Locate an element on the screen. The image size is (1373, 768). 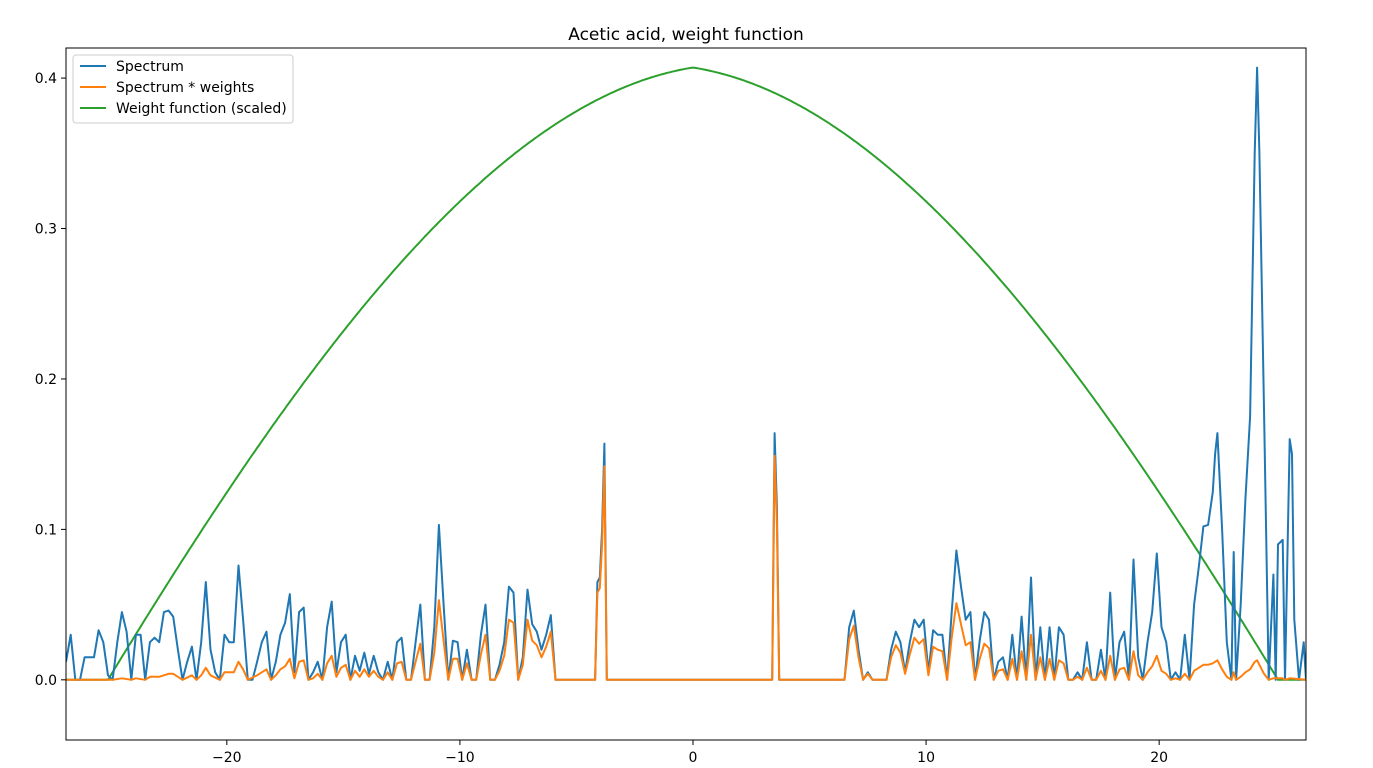
y-tick-label: 0.2 is located at coordinates (46, 380).